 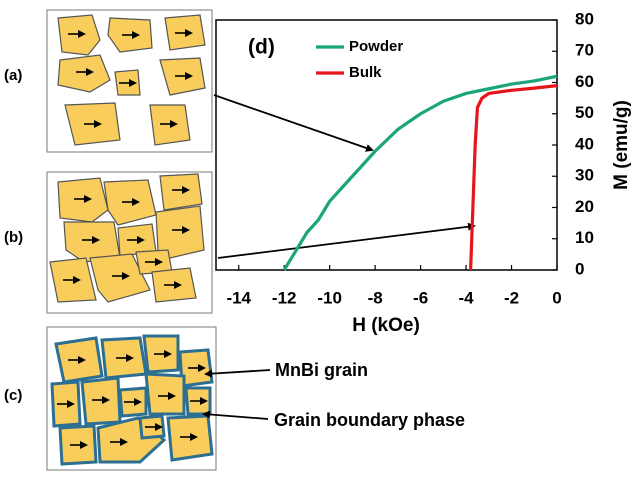 What do you see at coordinates (376, 46) in the screenshot?
I see `legend-label: Powder` at bounding box center [376, 46].